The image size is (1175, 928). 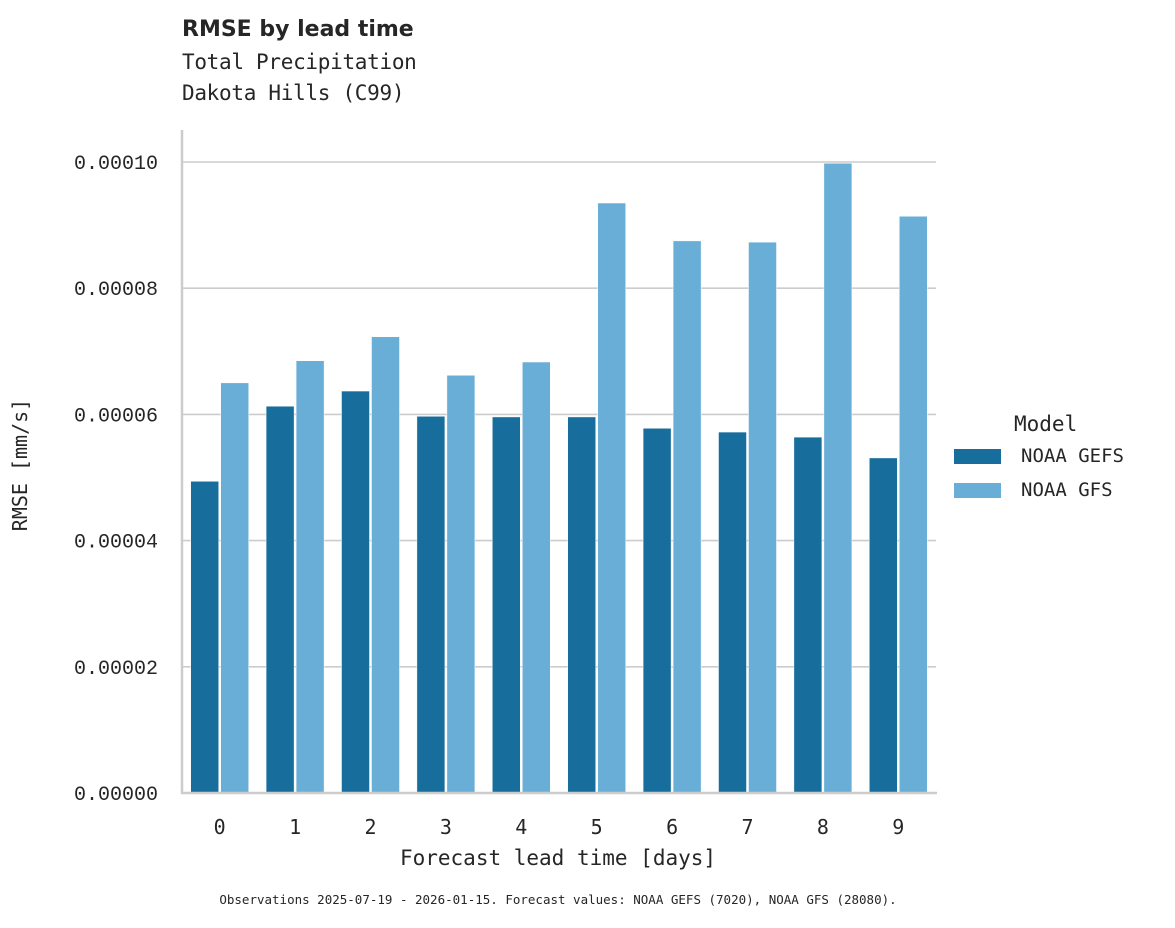 What do you see at coordinates (558, 858) in the screenshot?
I see `x-axis-label: Forecast lead time [days]` at bounding box center [558, 858].